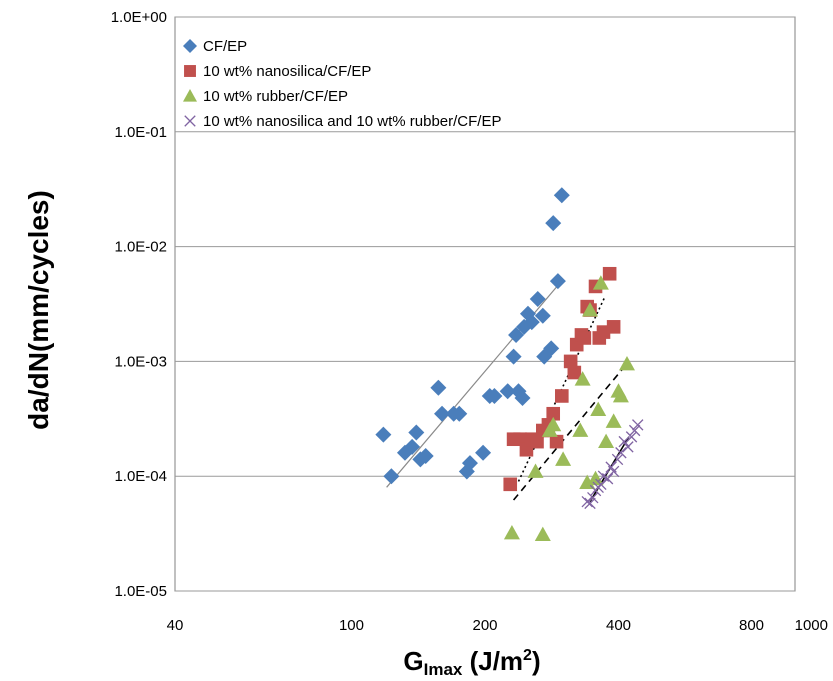 Image resolution: width=833 pixels, height=681 pixels. Describe the element at coordinates (811, 625) in the screenshot. I see `x-tick-label: 1000` at that location.